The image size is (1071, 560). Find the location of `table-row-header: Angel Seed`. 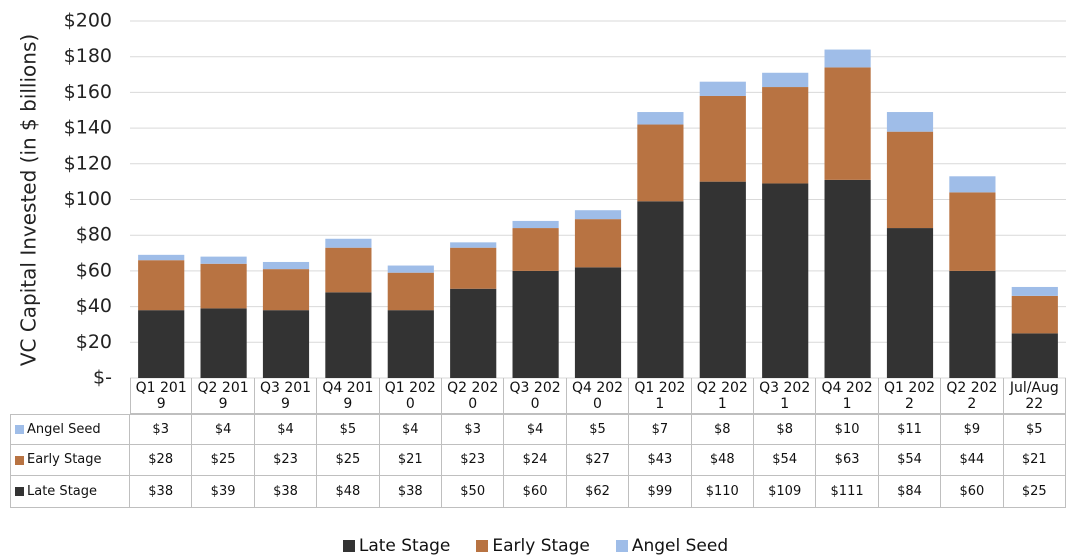

table-row-header: Angel Seed is located at coordinates (70, 429).